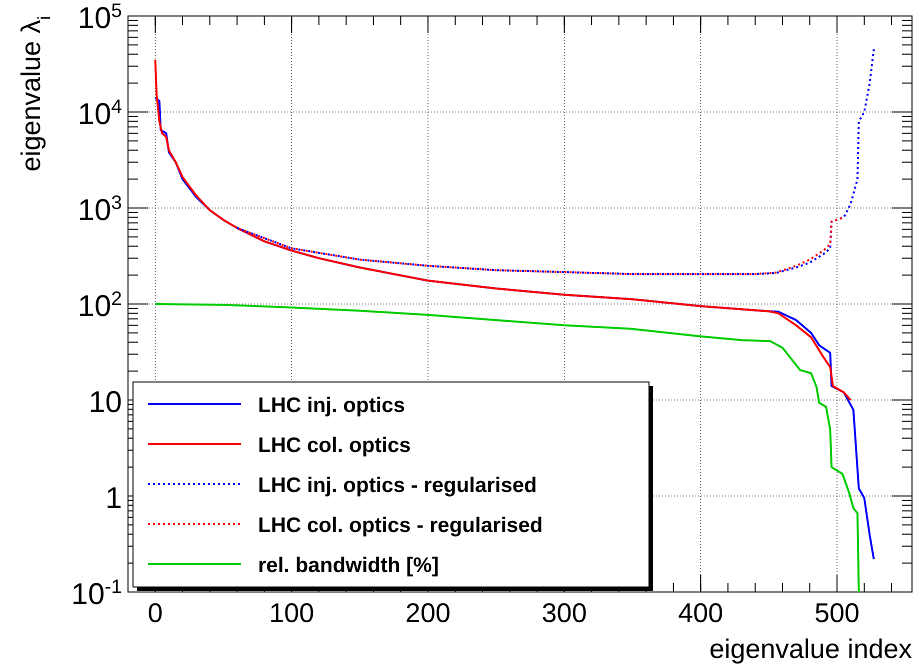 The width and height of the screenshot is (915, 668). Describe the element at coordinates (564, 613) in the screenshot. I see `x-tick-label: 300` at that location.